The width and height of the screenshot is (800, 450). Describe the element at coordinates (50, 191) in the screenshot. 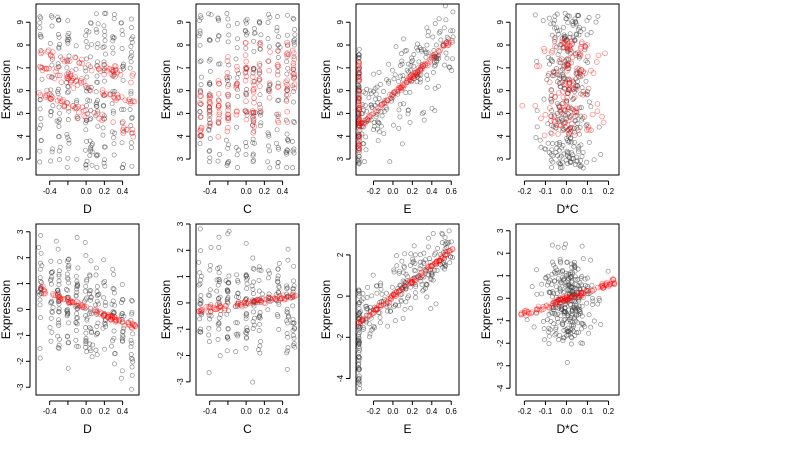

I see `x-tick-label: -0.4` at that location.